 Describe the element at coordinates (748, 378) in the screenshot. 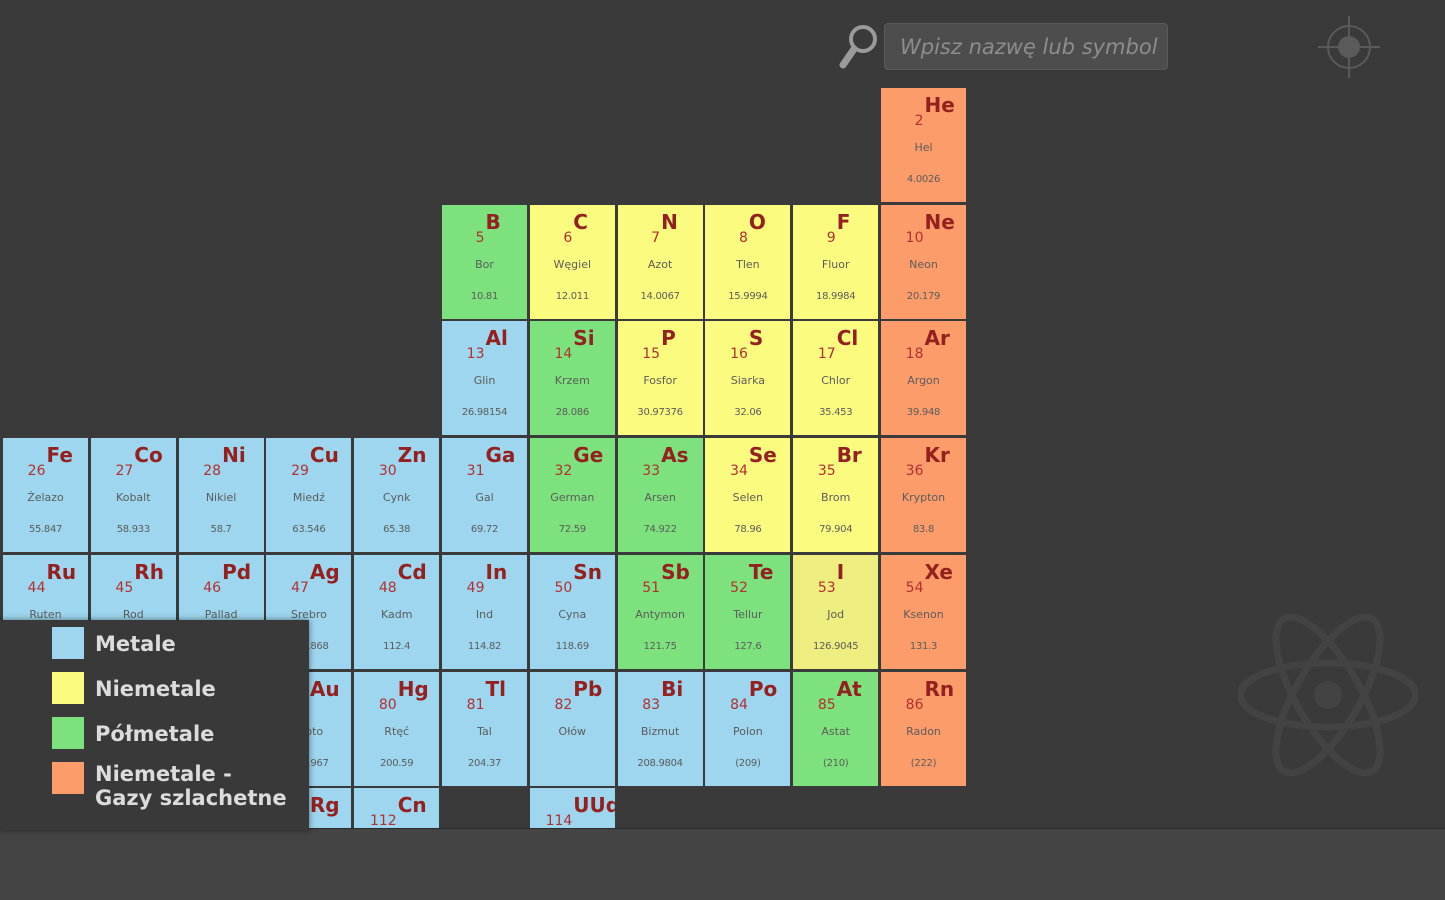

I see `element-cell-s: 16 S Siarka 32.06` at that location.